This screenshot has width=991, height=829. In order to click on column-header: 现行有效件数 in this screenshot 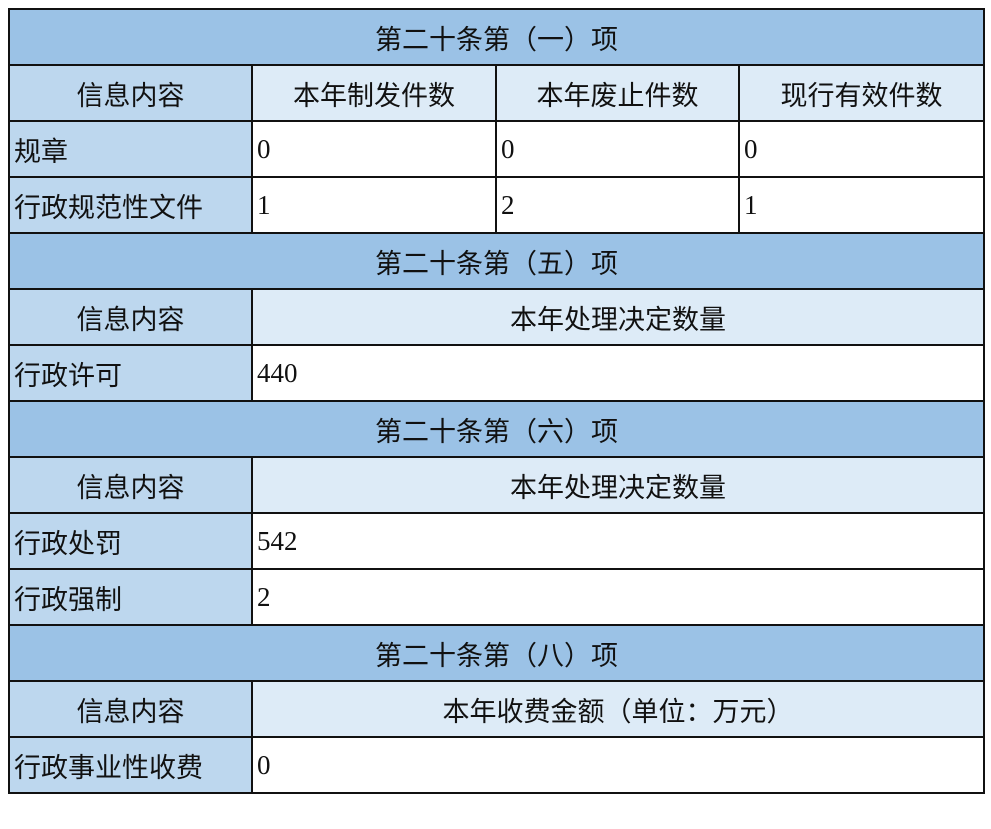, I will do `click(861, 93)`.